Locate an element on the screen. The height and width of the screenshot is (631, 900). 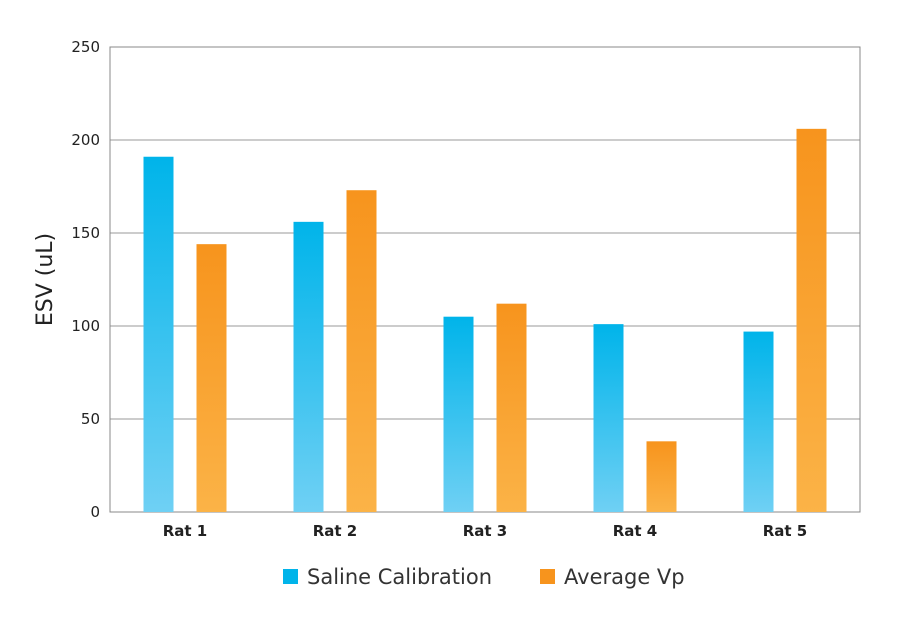
x-category-label: Rat 5 is located at coordinates (785, 531).